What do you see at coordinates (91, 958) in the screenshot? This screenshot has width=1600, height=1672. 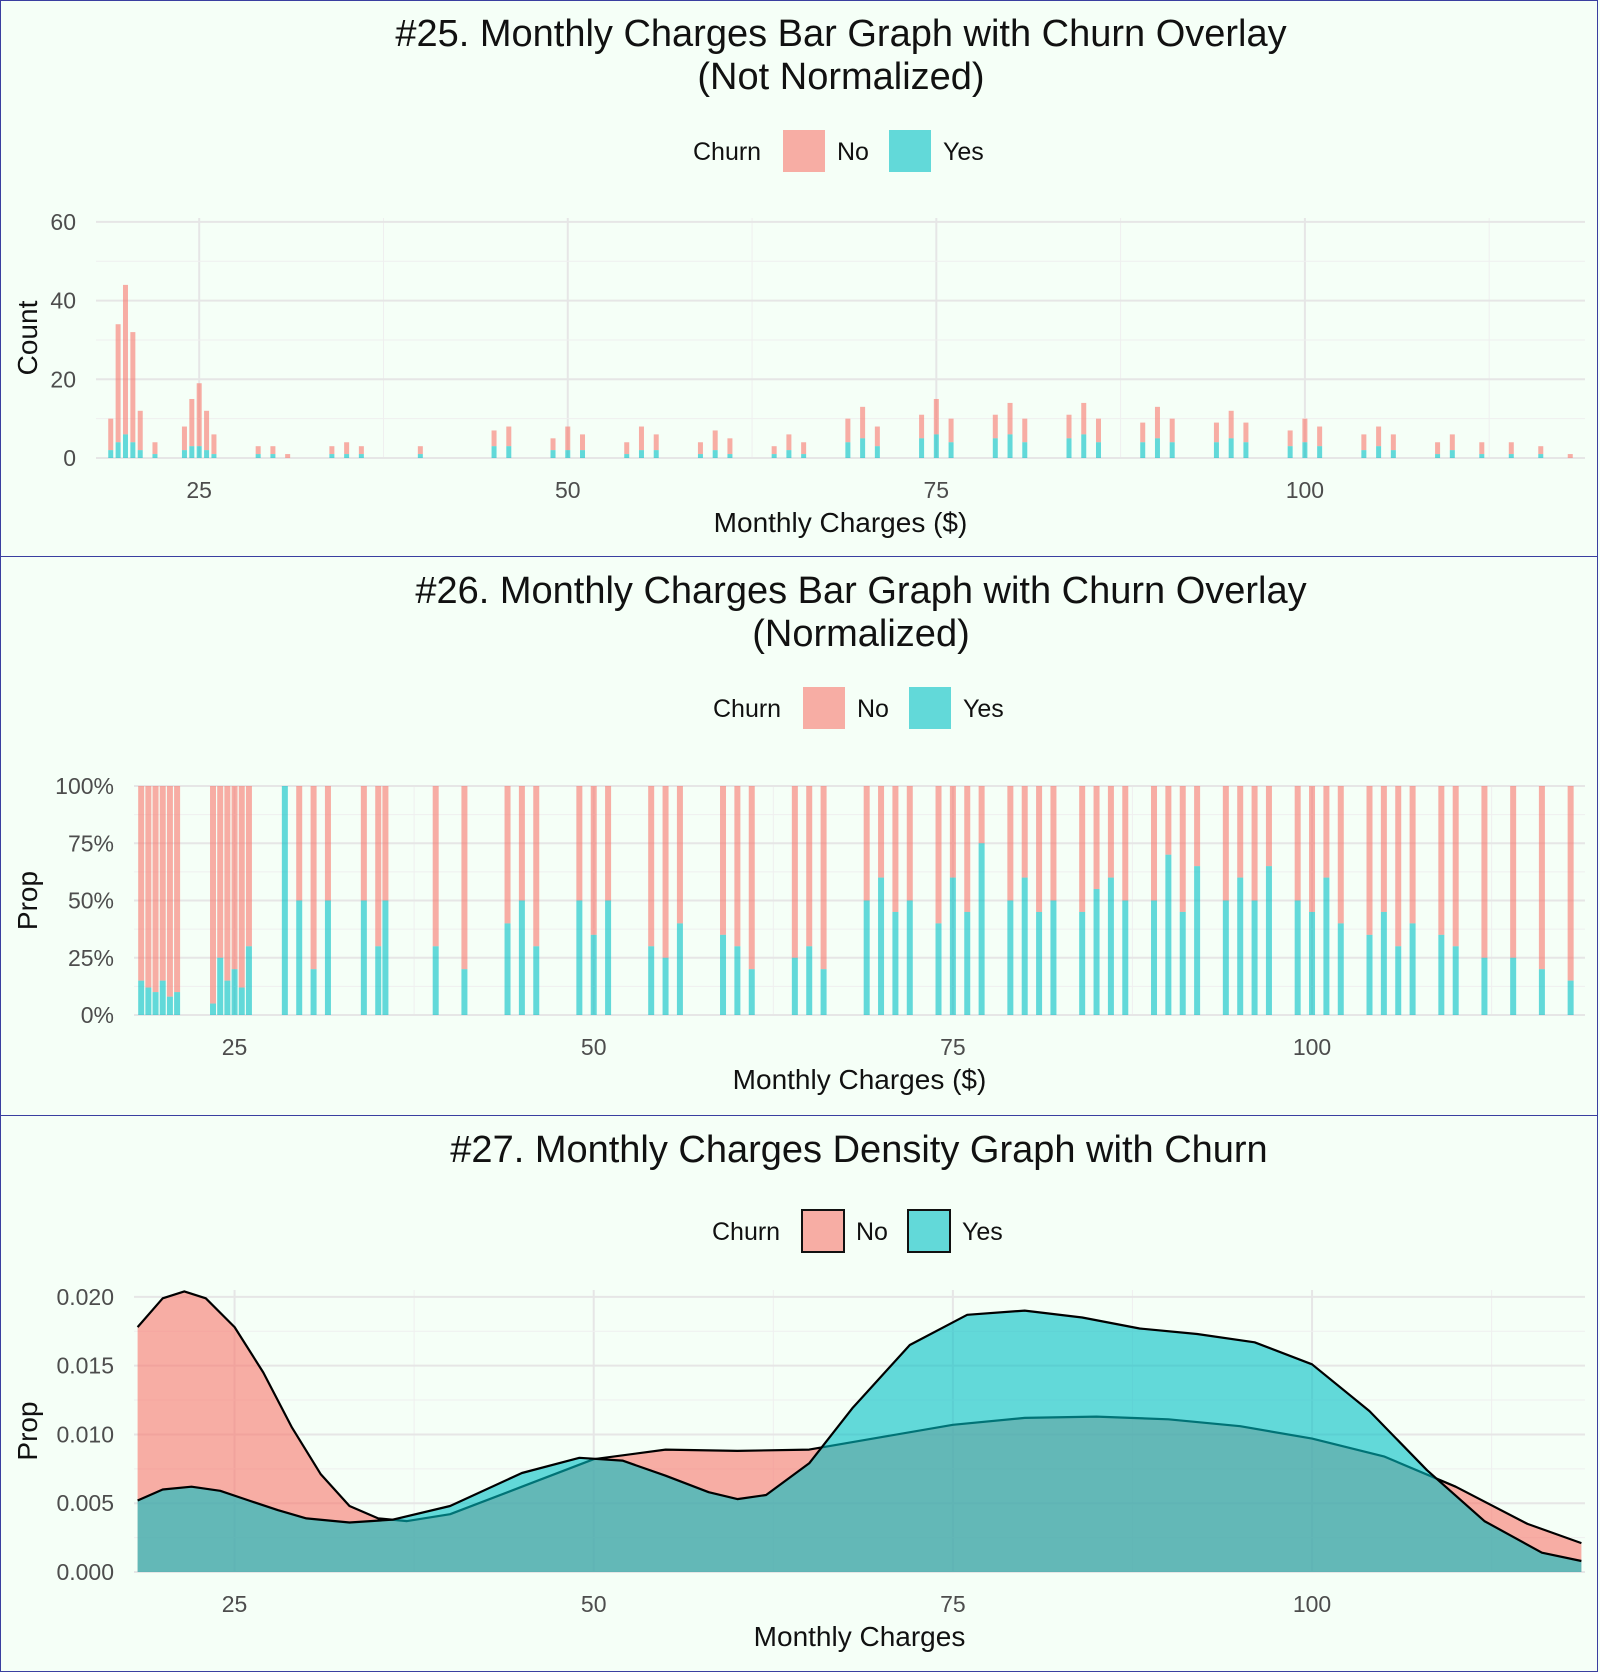 I see `y-tick-label: 25%` at bounding box center [91, 958].